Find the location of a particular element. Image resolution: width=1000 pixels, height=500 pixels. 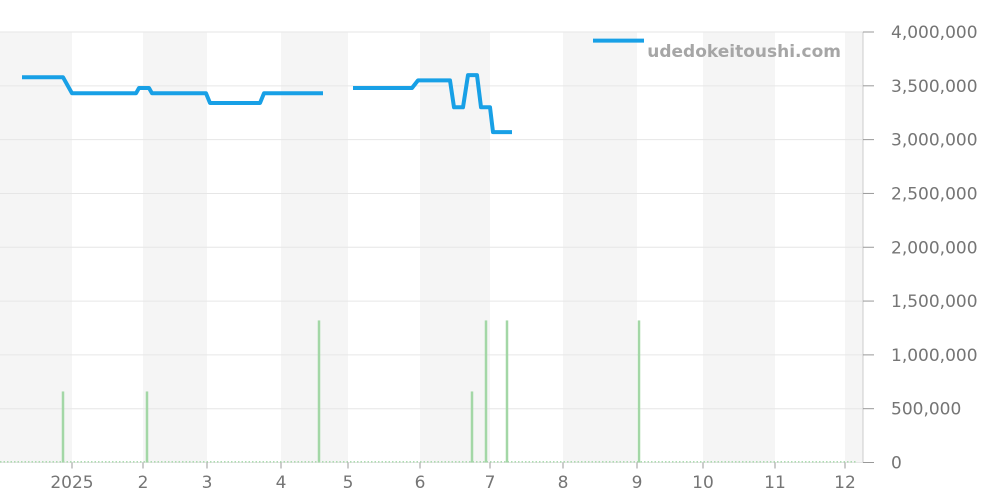

y-axis-tick-label: 4,000,000 is located at coordinates (934, 33).